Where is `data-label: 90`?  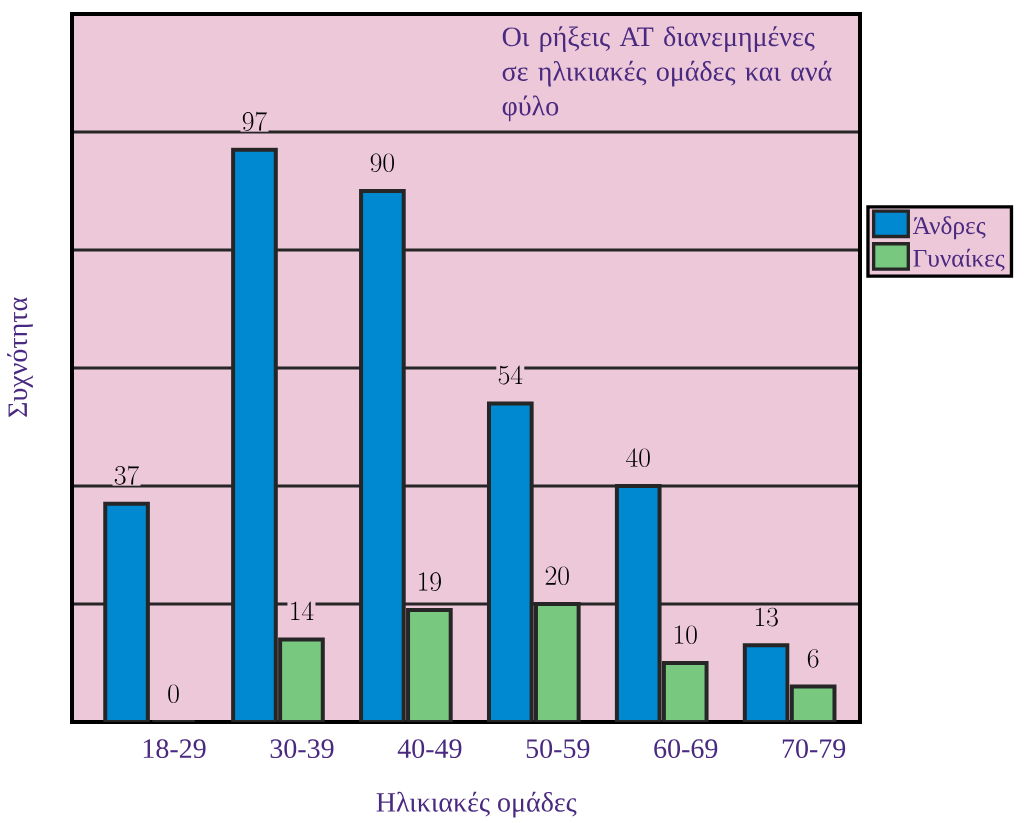 data-label: 90 is located at coordinates (382, 163).